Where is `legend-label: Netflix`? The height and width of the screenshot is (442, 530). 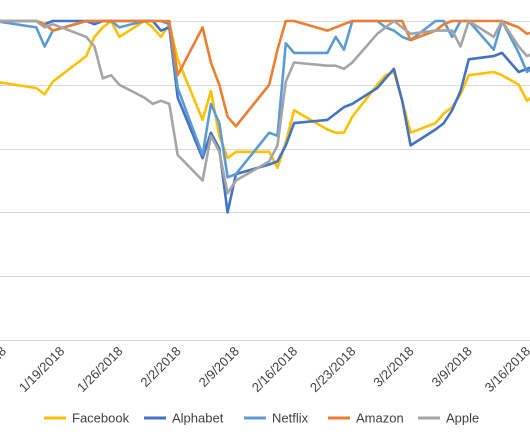 legend-label: Netflix is located at coordinates (290, 418).